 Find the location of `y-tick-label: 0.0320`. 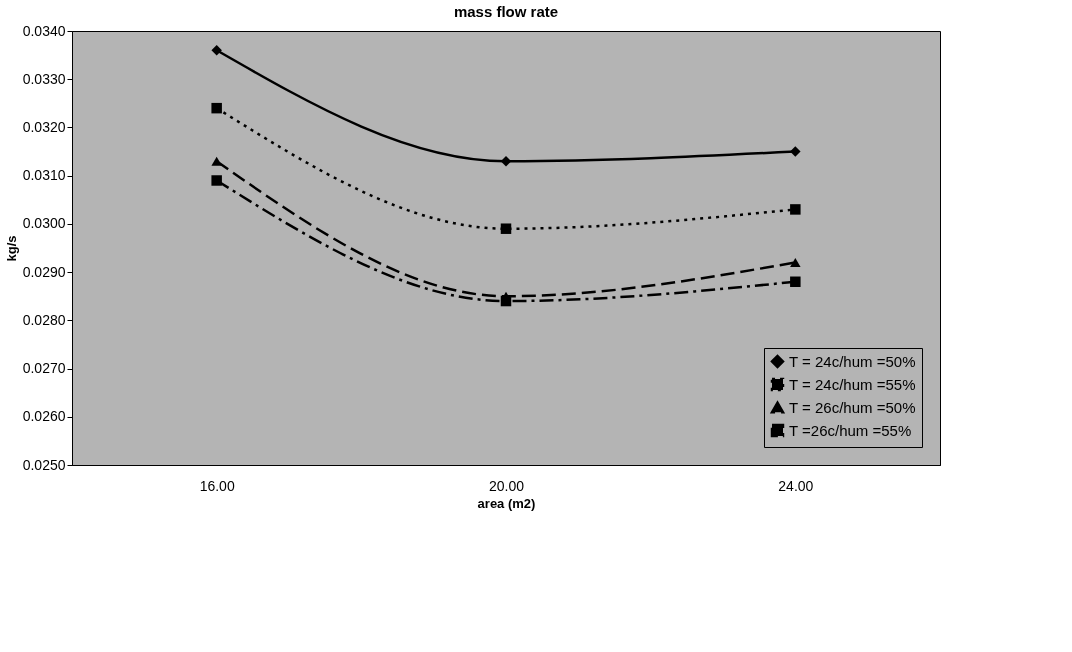

y-tick-label: 0.0320 is located at coordinates (44, 126).